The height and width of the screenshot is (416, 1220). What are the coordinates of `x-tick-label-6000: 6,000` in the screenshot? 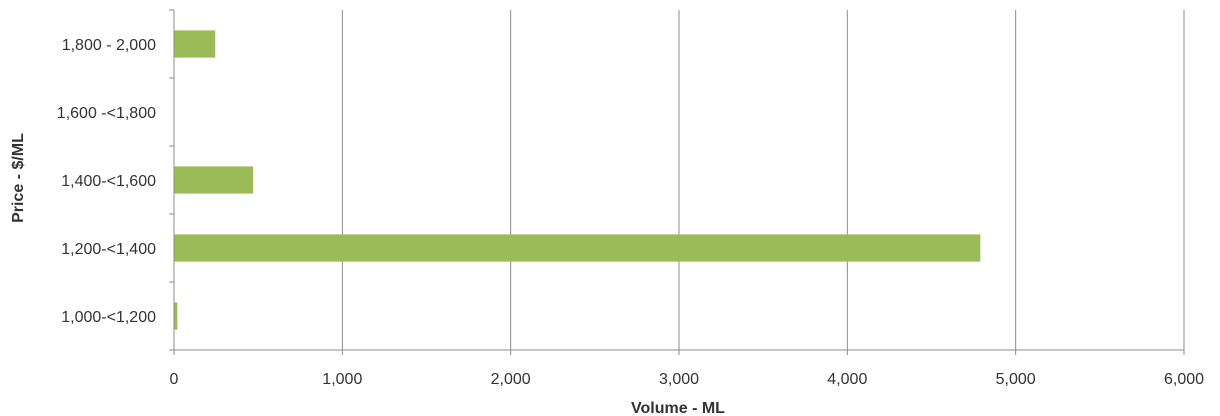 It's located at (1184, 379).